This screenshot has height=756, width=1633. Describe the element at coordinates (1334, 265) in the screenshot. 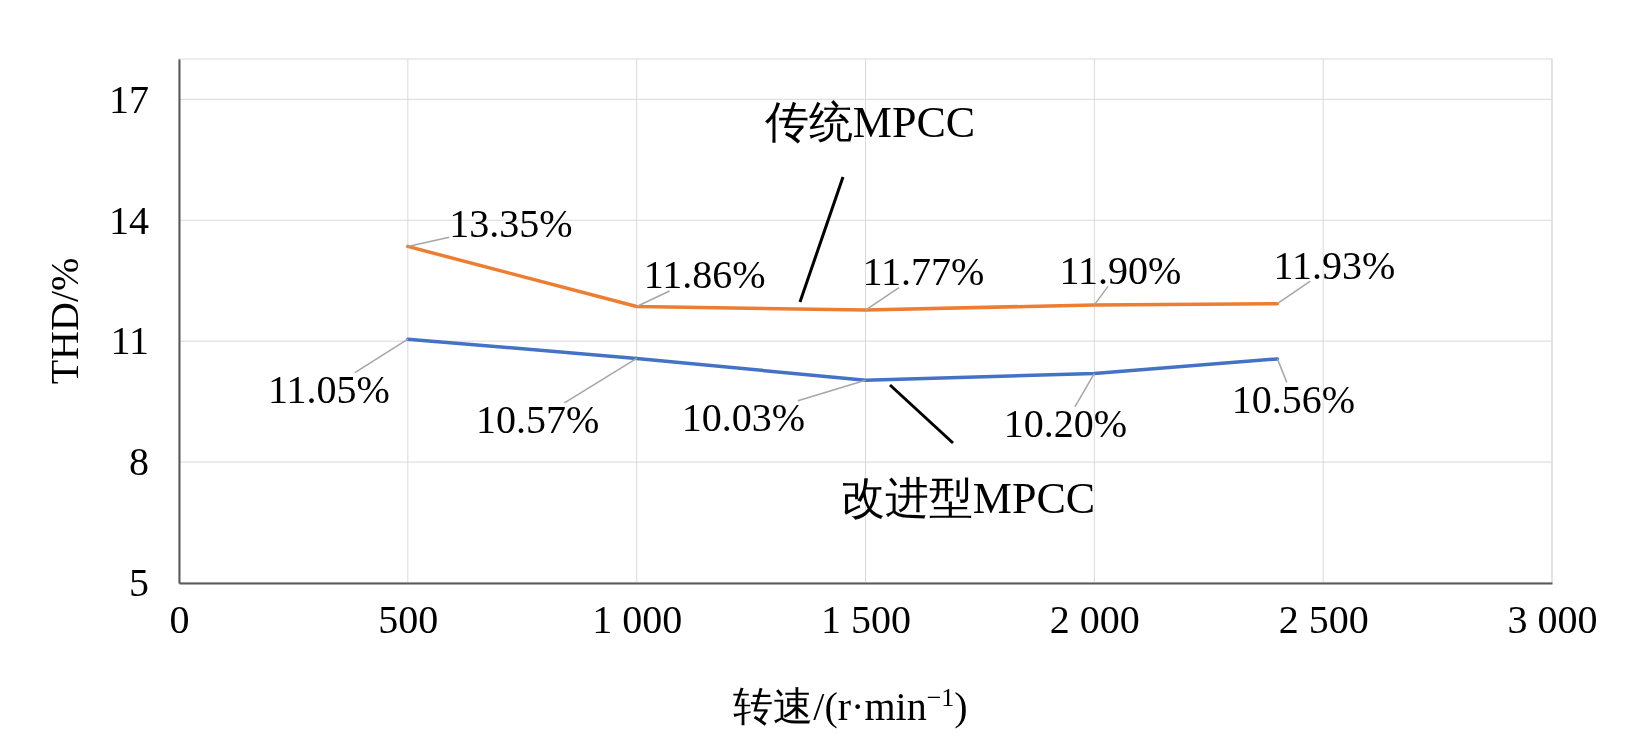

I see `data-label: 11.93%` at that location.